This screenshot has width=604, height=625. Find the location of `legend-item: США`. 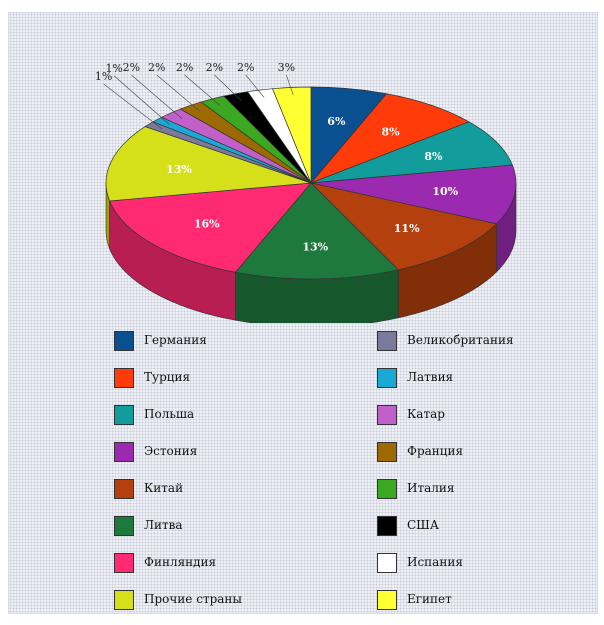

legend-item: США is located at coordinates (477, 527).